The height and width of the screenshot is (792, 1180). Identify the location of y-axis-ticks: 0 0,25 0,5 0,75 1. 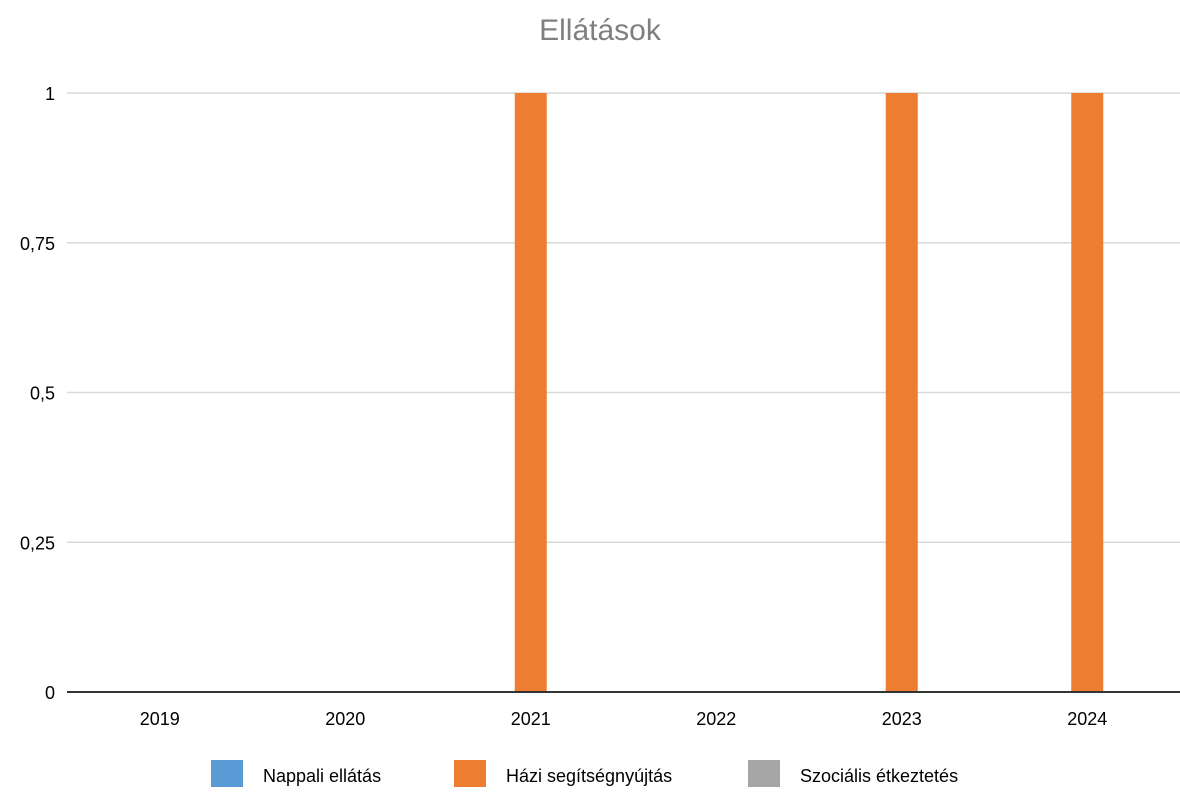
(37, 393).